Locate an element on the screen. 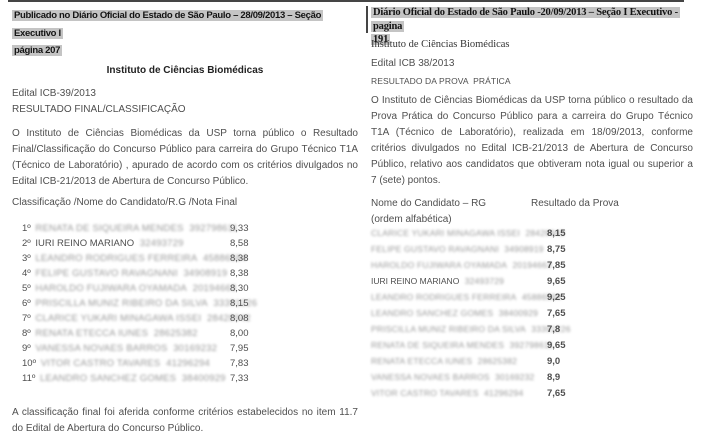 This screenshot has height=442, width=711. column-header-result: Resultado da Prova is located at coordinates (575, 203).